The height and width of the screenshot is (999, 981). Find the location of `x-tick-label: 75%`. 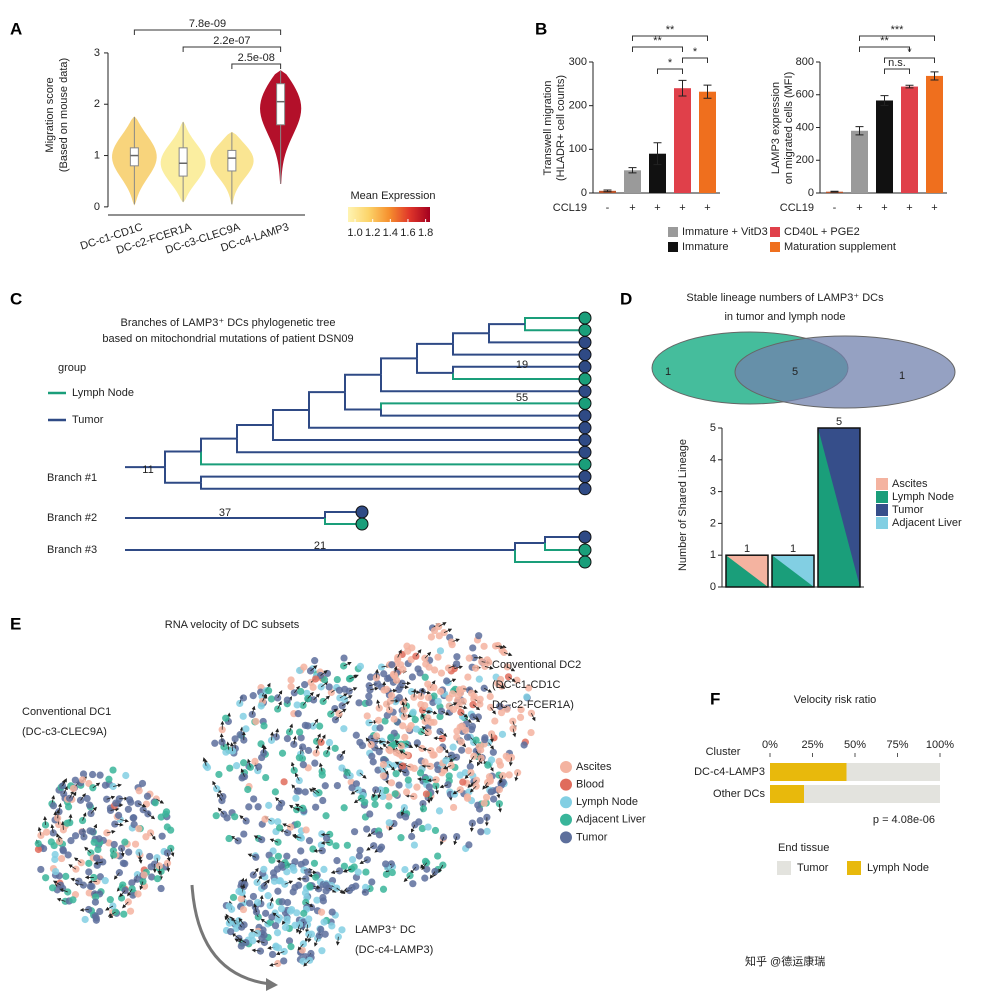

x-tick-label: 75% is located at coordinates (897, 745).